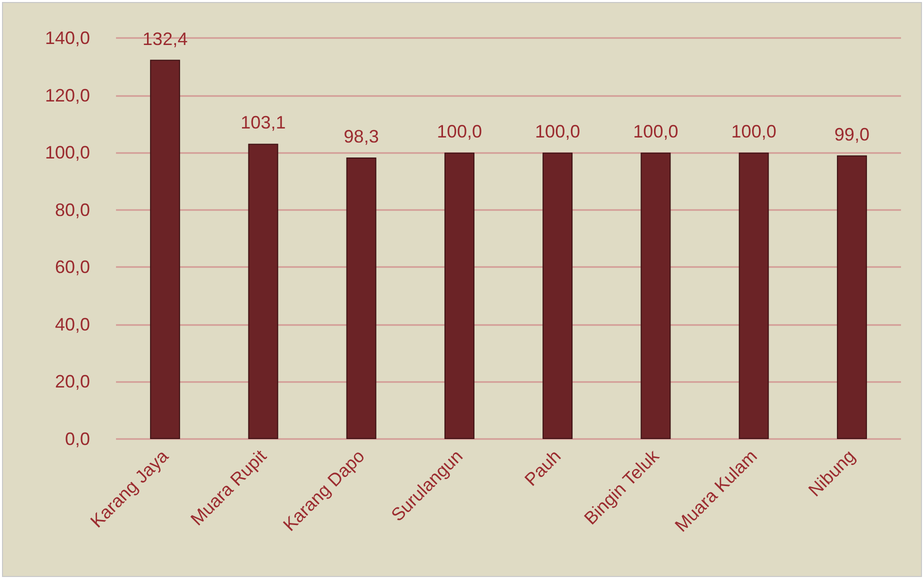  Describe the element at coordinates (77, 439) in the screenshot. I see `y-tick-label: 0,0` at that location.